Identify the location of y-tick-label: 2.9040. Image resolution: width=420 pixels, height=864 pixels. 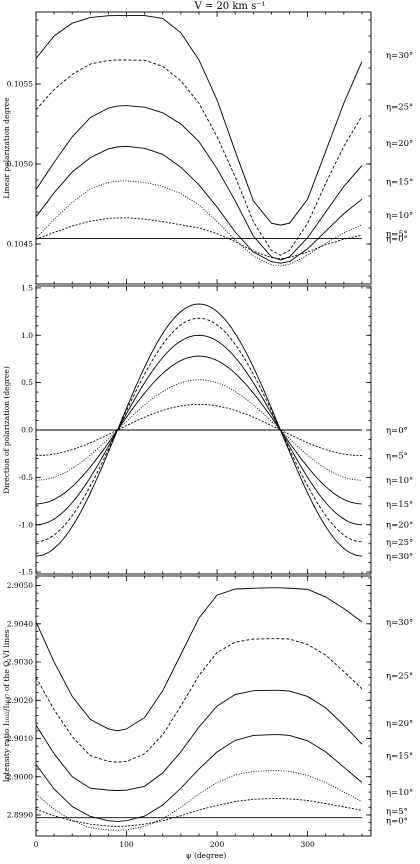
(20, 623).